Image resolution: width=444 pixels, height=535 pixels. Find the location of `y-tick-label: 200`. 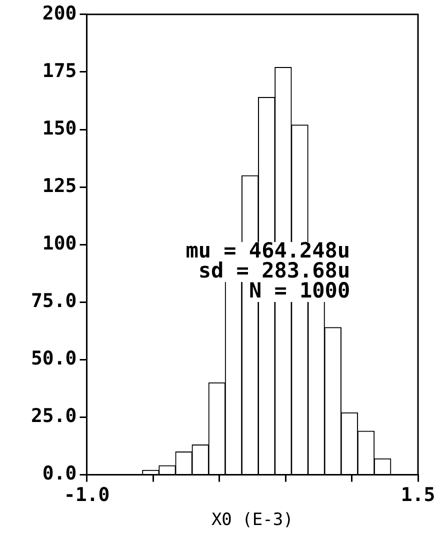

y-tick-label: 200 is located at coordinates (59, 13).